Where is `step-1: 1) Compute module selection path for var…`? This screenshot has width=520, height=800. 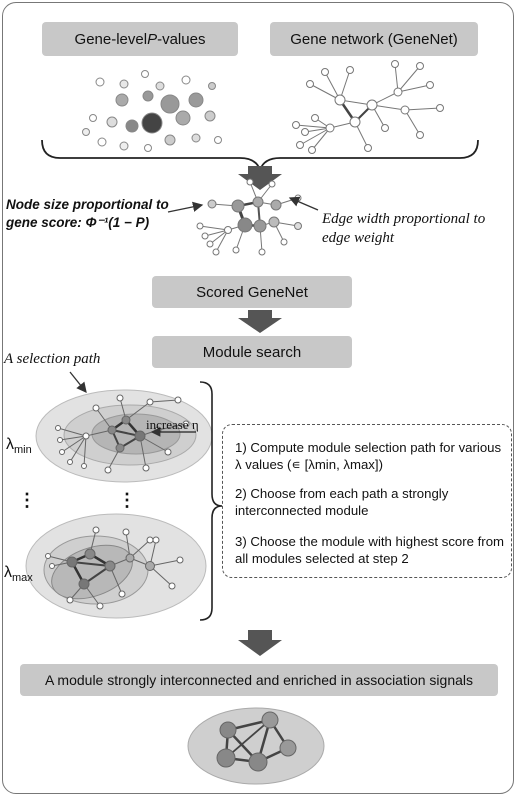
step-1: 1) Compute module selection path for var… is located at coordinates (368, 456).